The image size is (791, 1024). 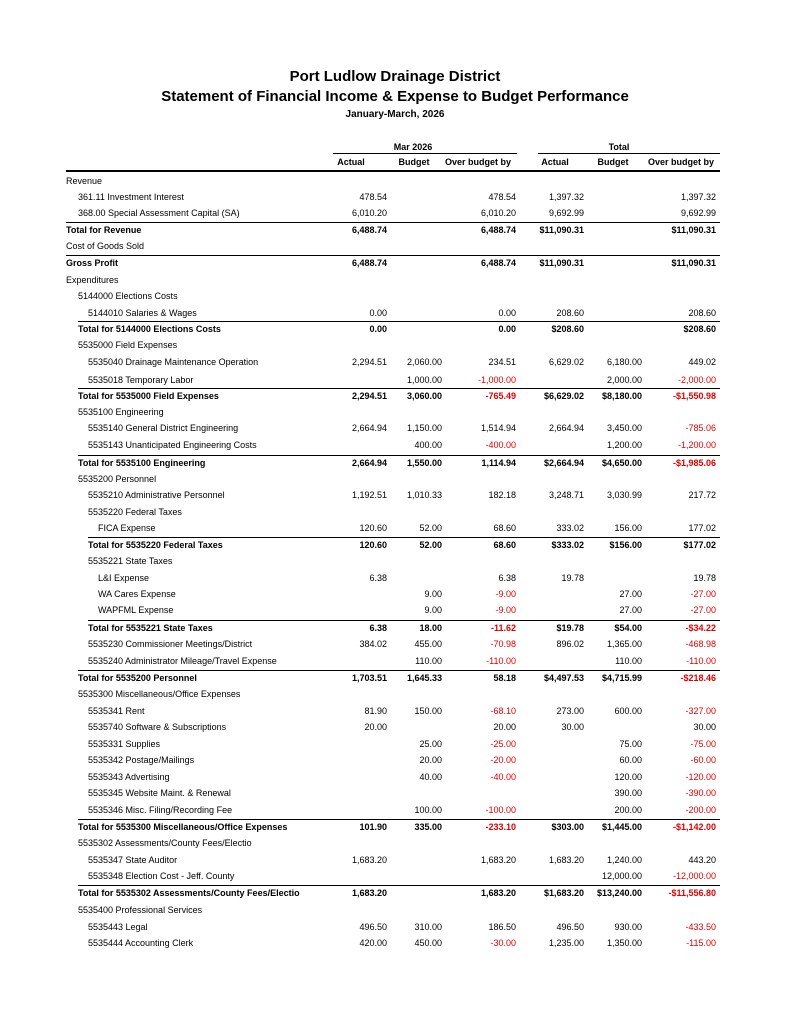 I want to click on cell-value: 384.02, so click(x=373, y=644).